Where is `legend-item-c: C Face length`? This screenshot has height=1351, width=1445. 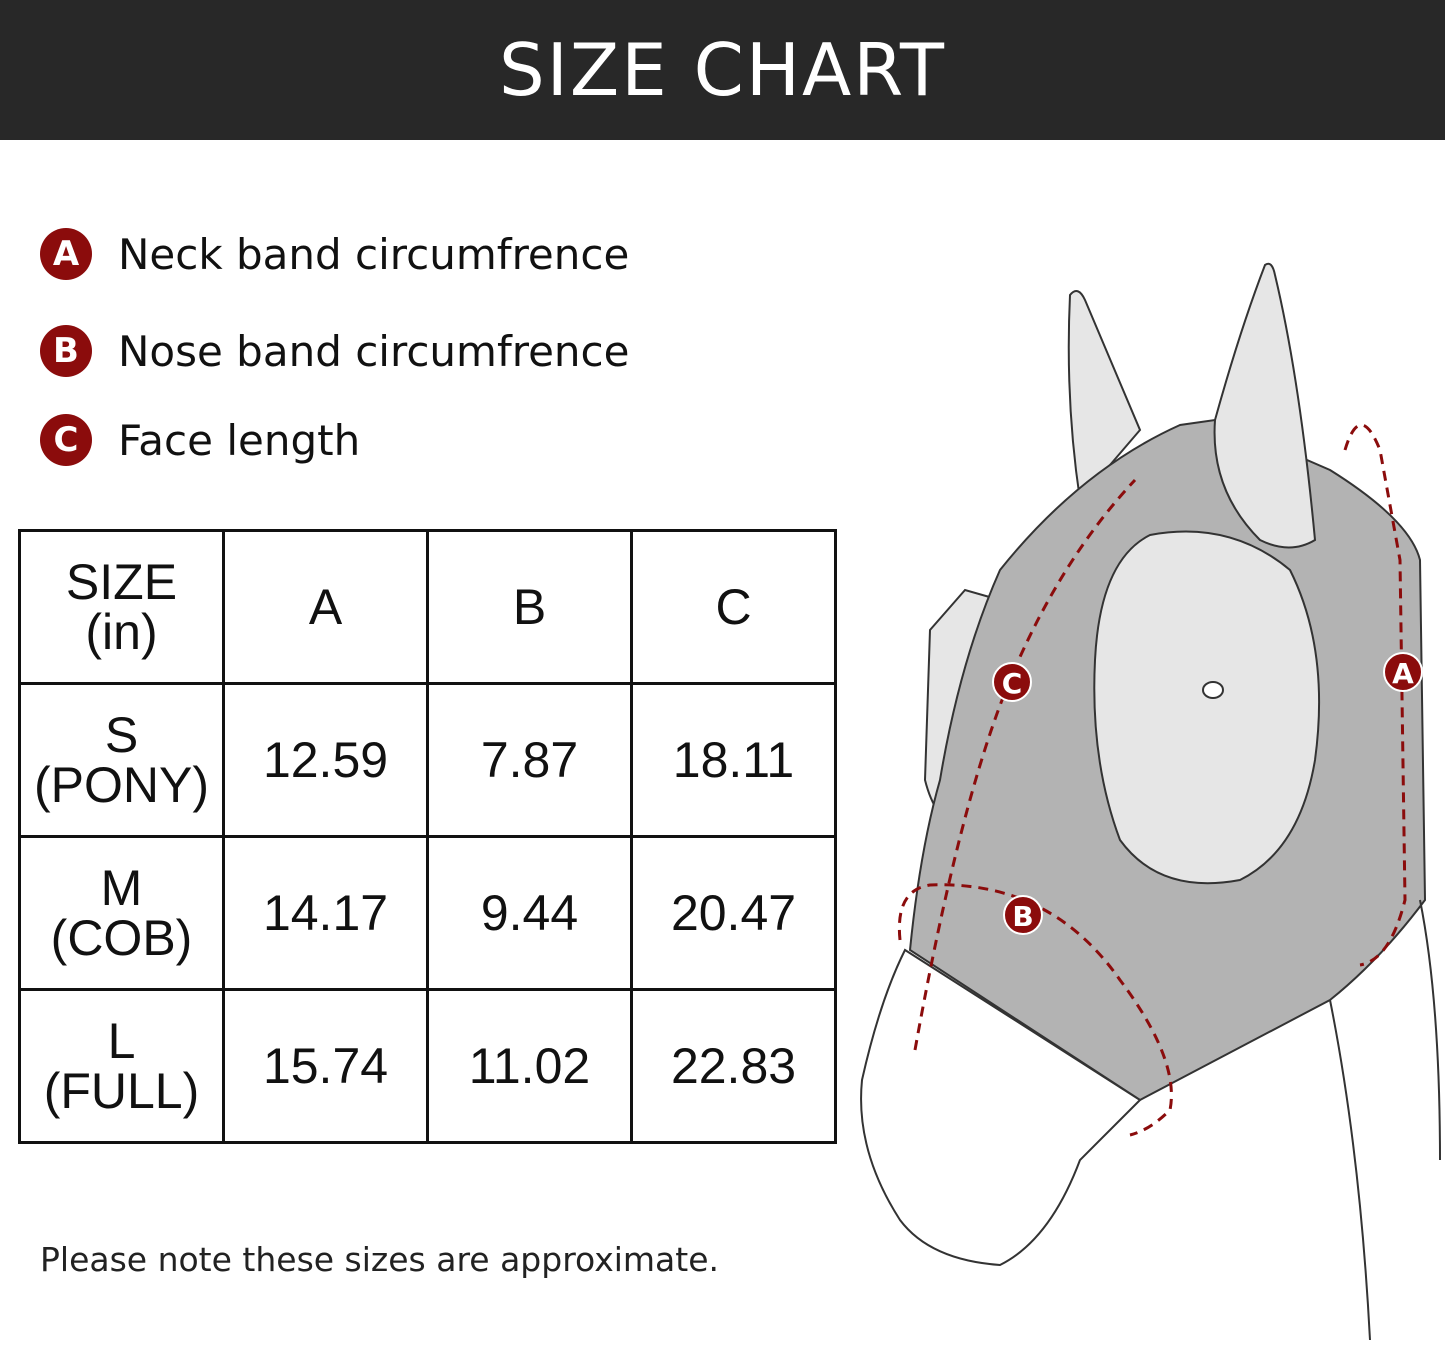 legend-item-c: C Face length is located at coordinates (200, 440).